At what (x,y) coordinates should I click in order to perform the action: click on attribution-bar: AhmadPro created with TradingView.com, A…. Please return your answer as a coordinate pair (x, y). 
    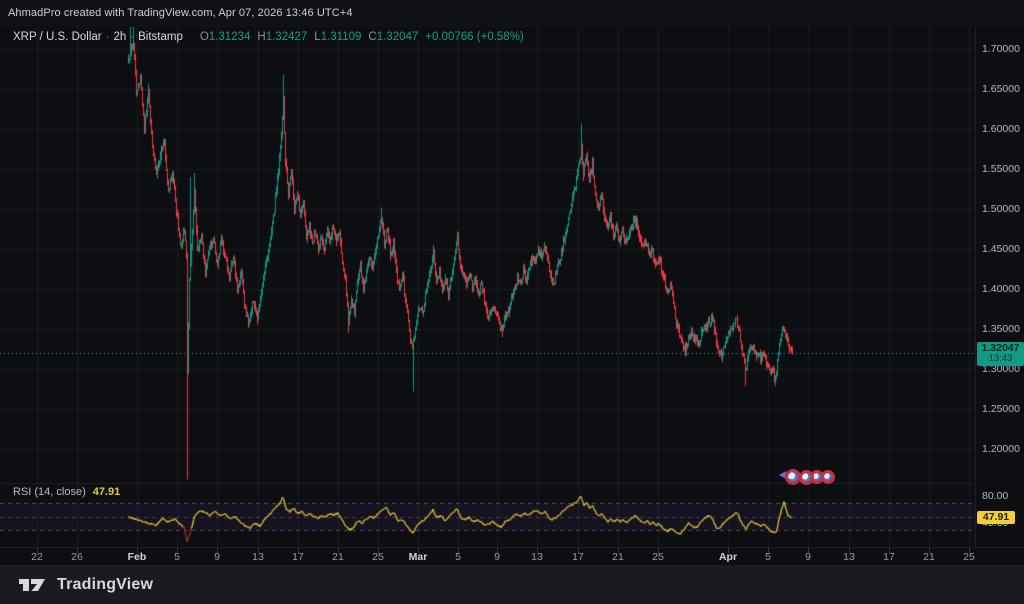
    Looking at the image, I should click on (512, 13).